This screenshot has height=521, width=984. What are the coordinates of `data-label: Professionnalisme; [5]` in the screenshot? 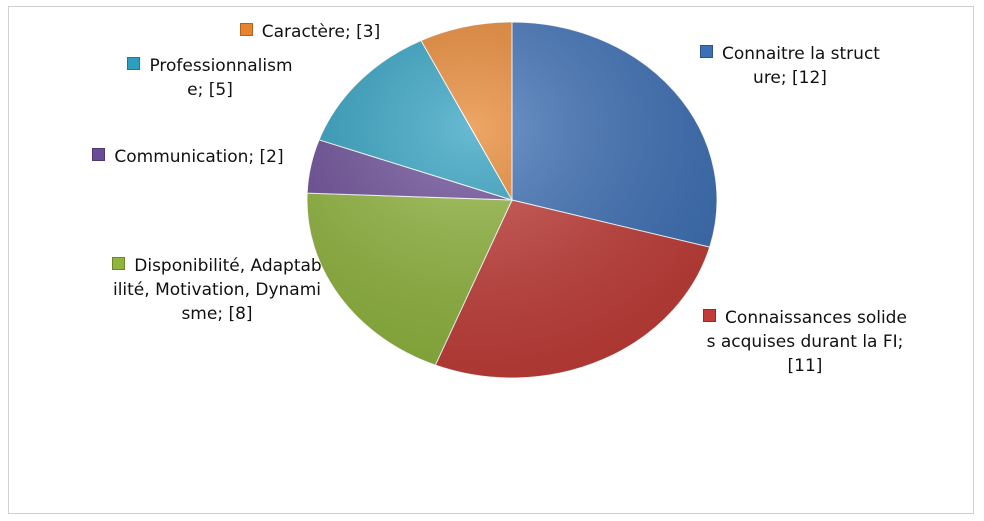 It's located at (210, 78).